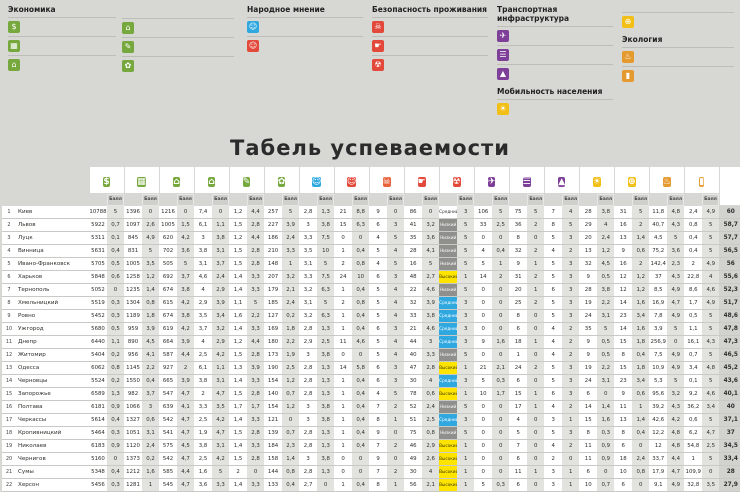 This screenshot has height=492, width=740. What do you see at coordinates (98, 329) in the screenshot?
I see `metric-value-cell: 5680` at bounding box center [98, 329].